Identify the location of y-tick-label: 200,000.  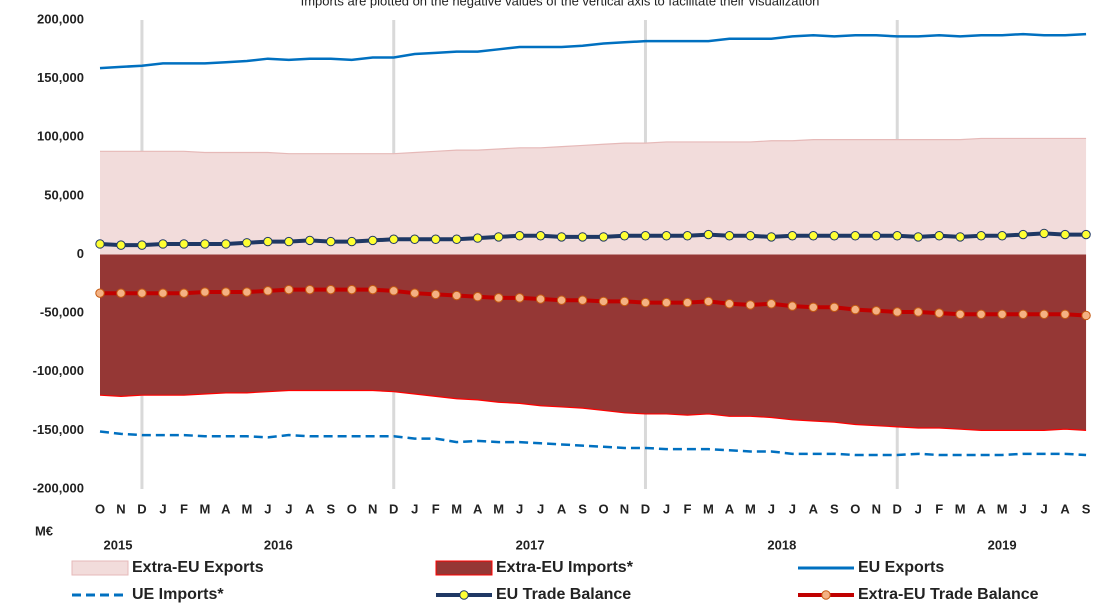
(60, 18).